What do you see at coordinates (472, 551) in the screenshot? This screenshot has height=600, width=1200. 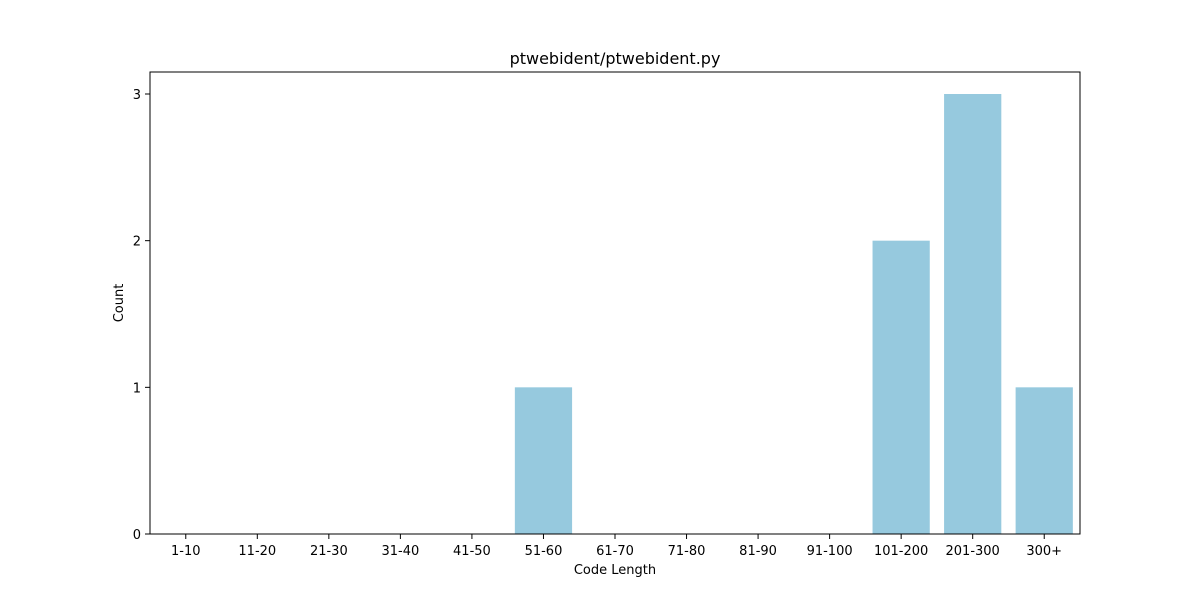 I see `x-tick-label: 41-50` at bounding box center [472, 551].